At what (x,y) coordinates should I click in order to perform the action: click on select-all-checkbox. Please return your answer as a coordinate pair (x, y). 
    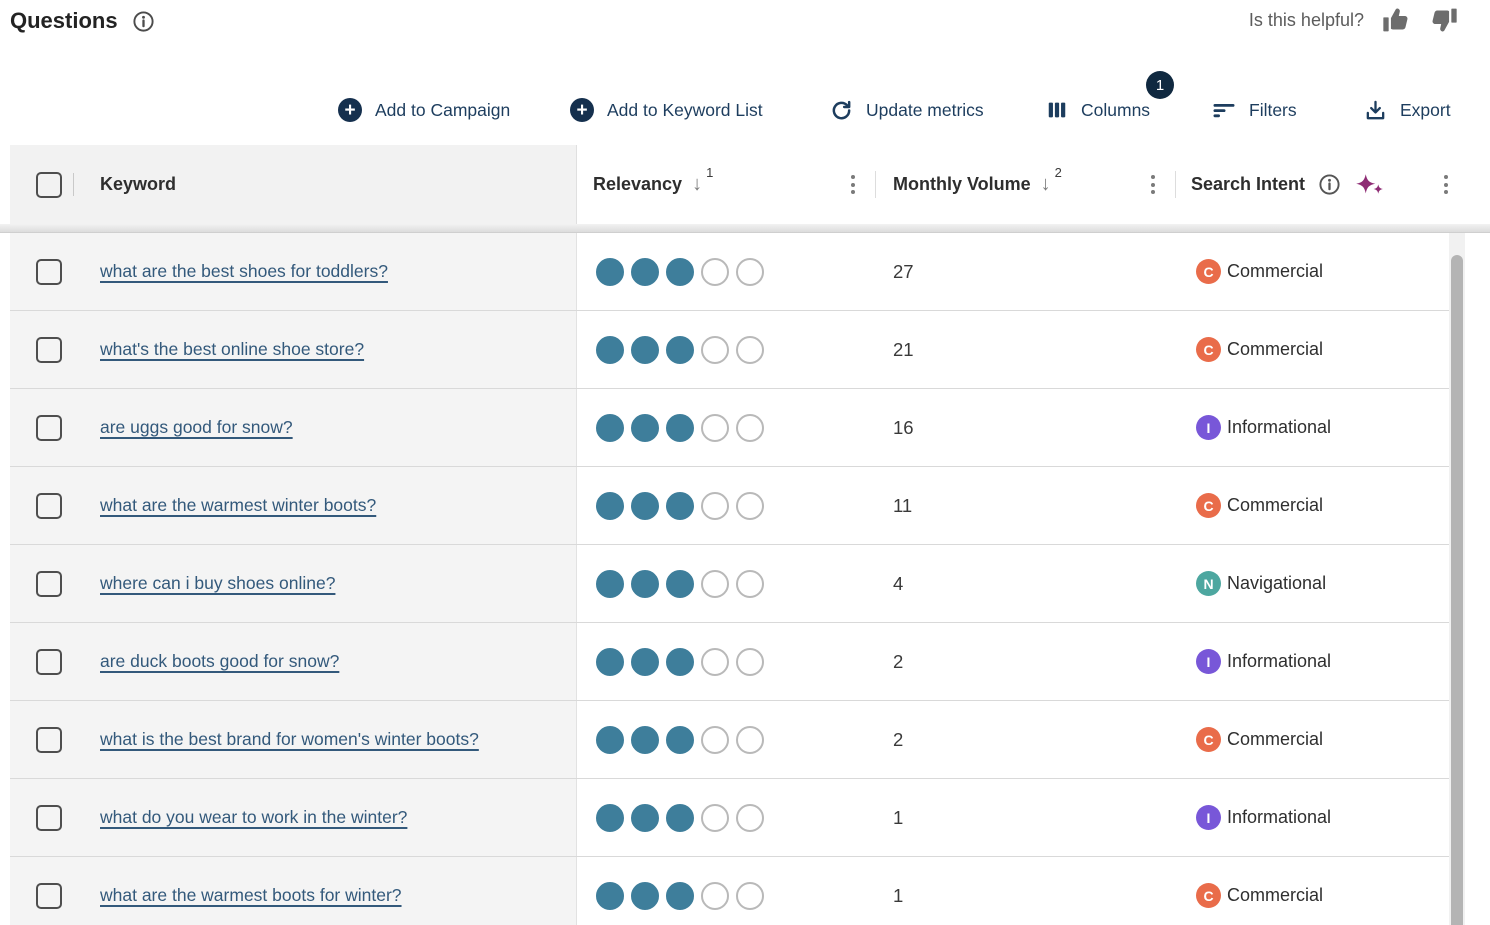
    Looking at the image, I should click on (49, 184).